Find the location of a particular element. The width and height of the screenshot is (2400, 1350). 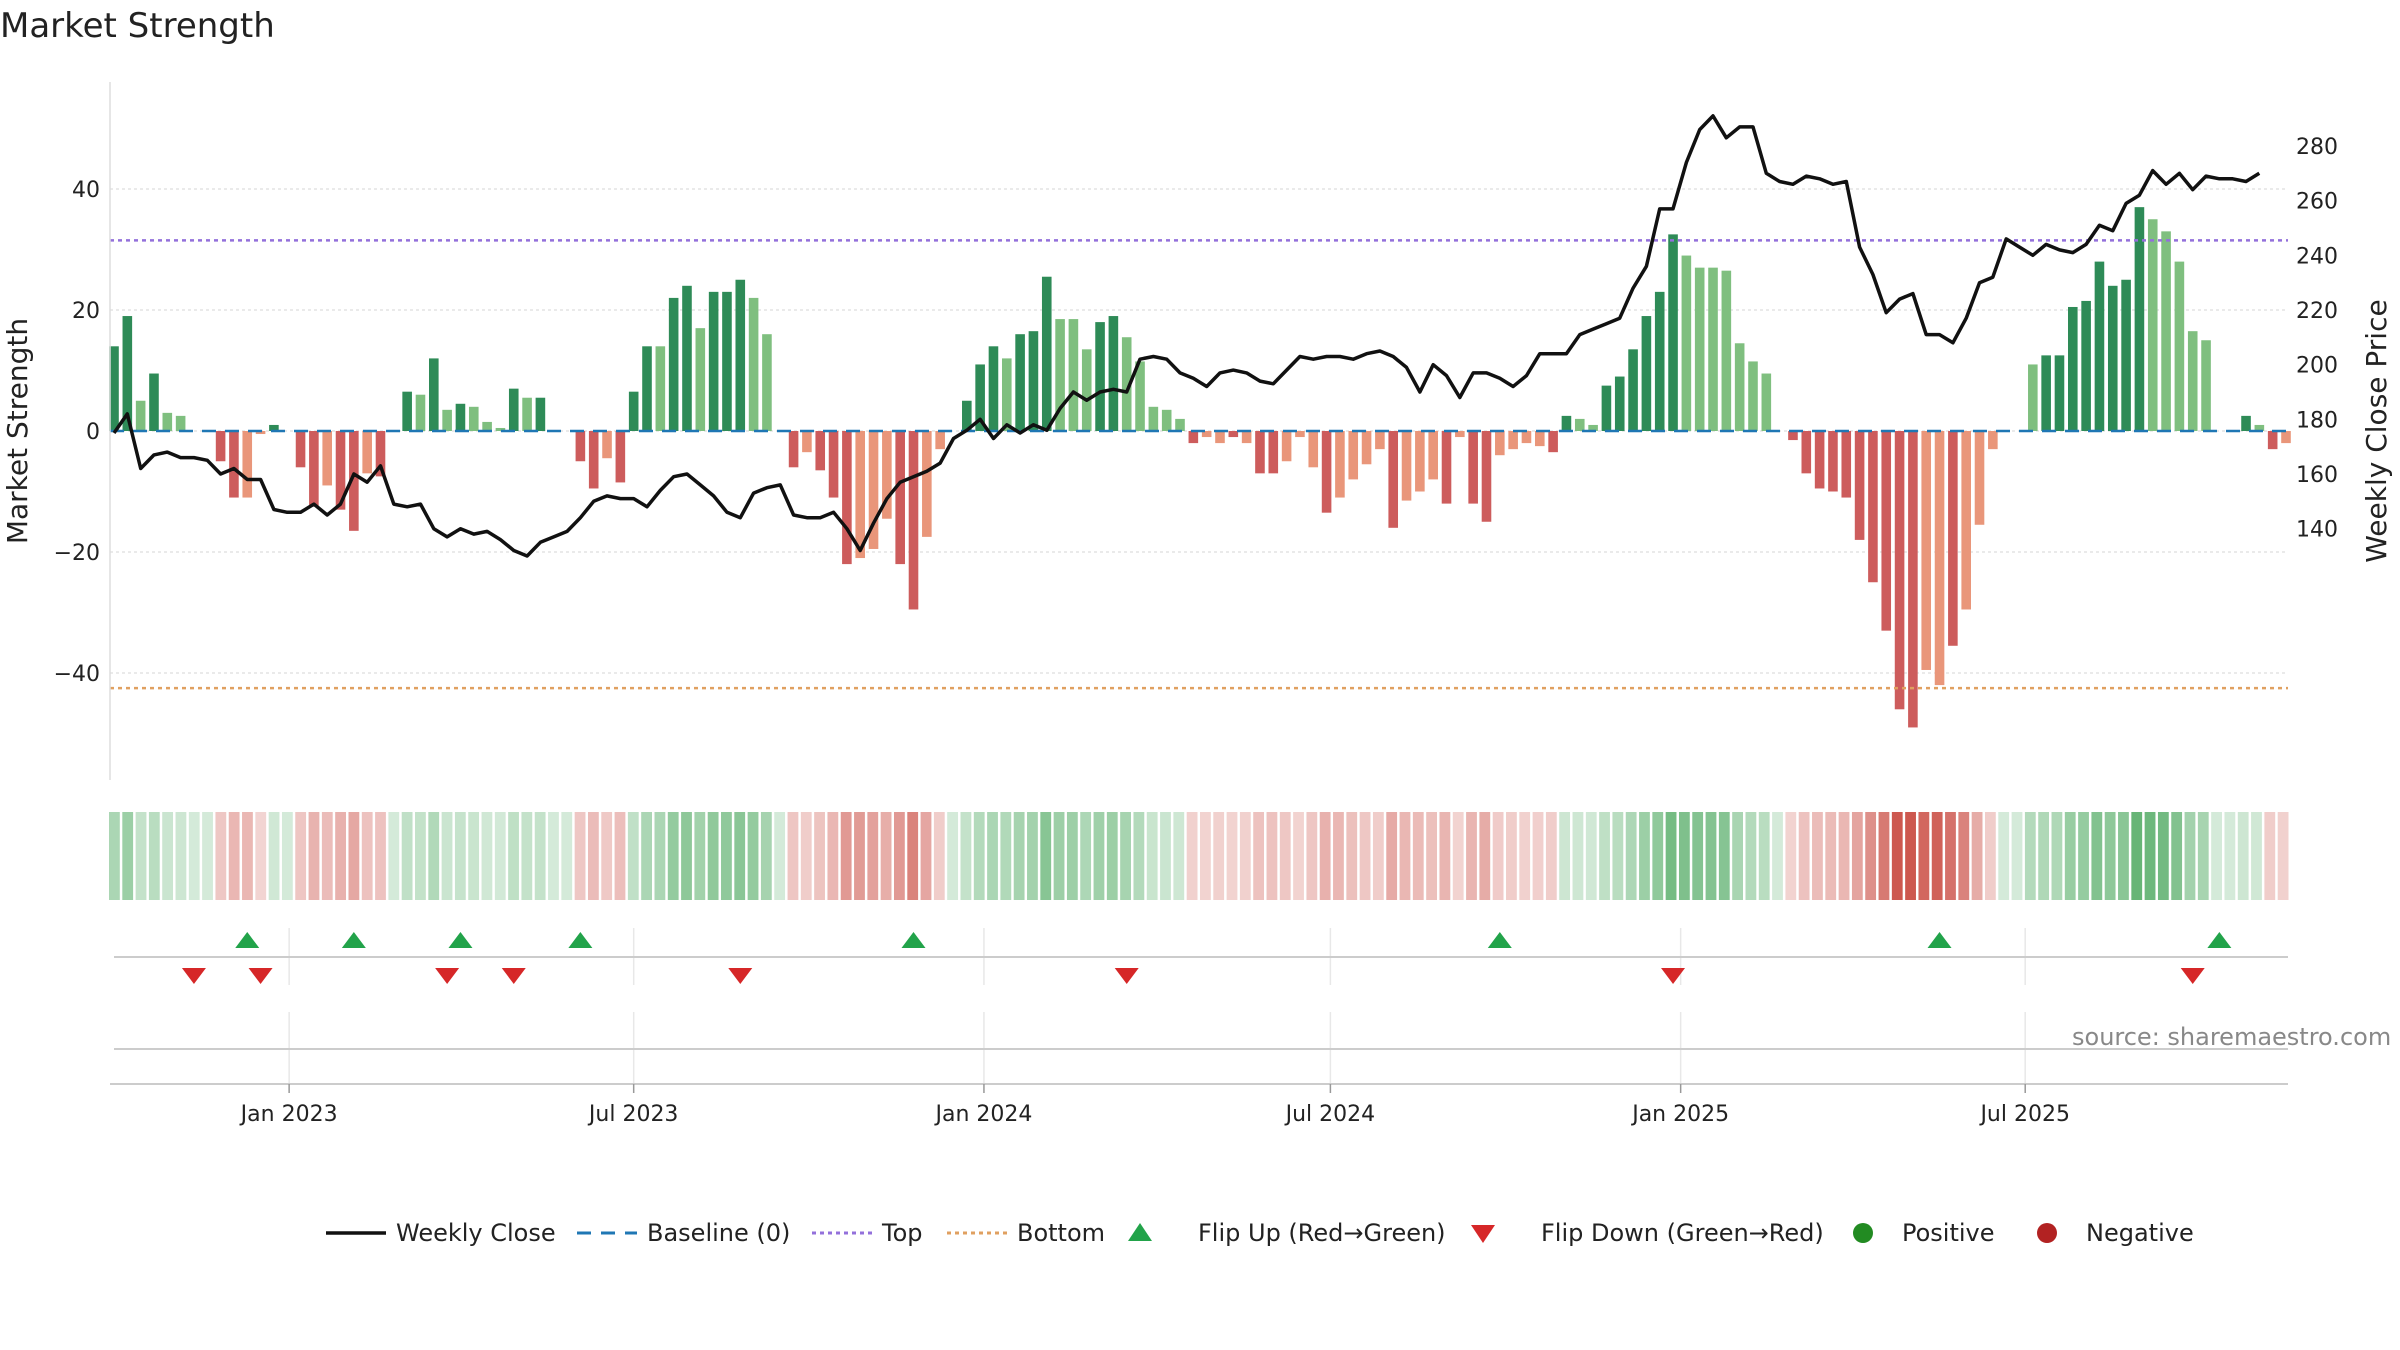

legend-weekly-close-label: Weekly Close is located at coordinates (476, 1233).